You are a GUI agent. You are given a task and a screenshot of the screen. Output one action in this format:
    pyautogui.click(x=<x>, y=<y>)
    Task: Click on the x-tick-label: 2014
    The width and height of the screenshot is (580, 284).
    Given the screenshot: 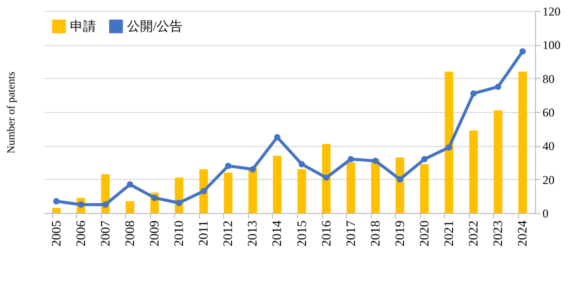 What is the action you would take?
    pyautogui.click(x=276, y=233)
    